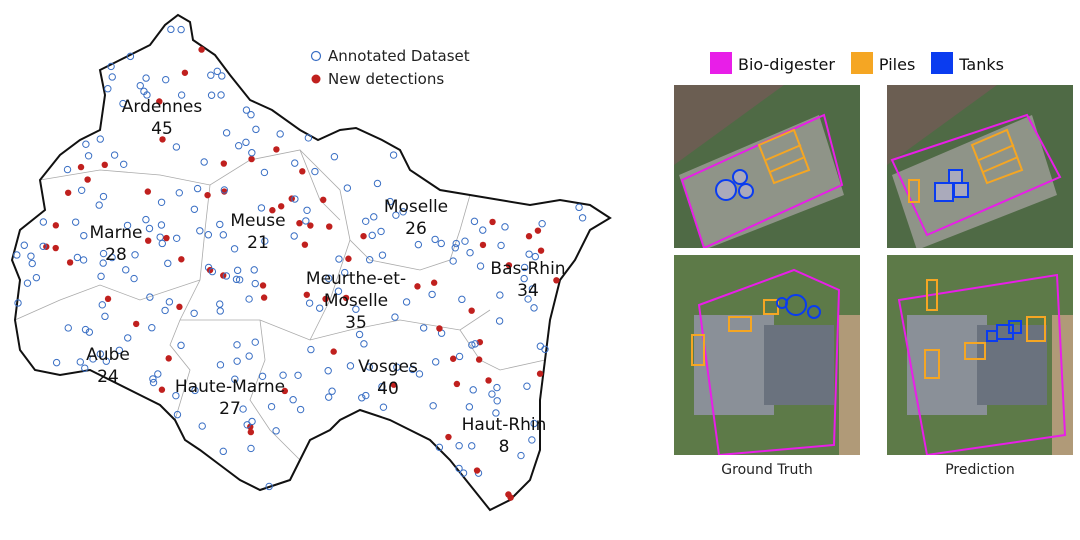 The image size is (1080, 540). What do you see at coordinates (772, 63) in the screenshot?
I see `legend-biodigester: Bio-digester` at bounding box center [772, 63].